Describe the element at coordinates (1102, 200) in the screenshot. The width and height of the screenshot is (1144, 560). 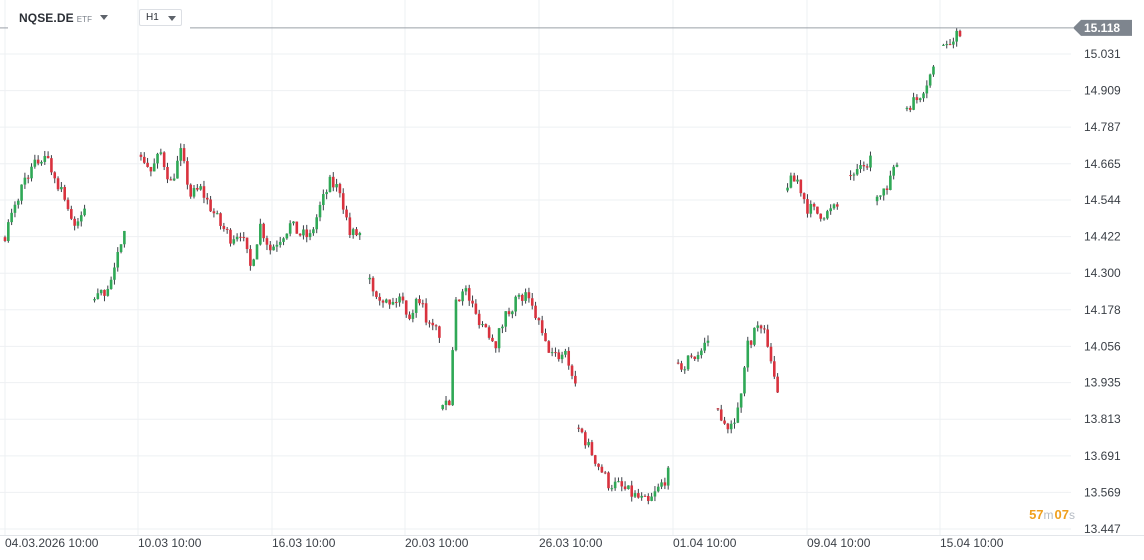
I see `price-tick-label: 14.544` at that location.